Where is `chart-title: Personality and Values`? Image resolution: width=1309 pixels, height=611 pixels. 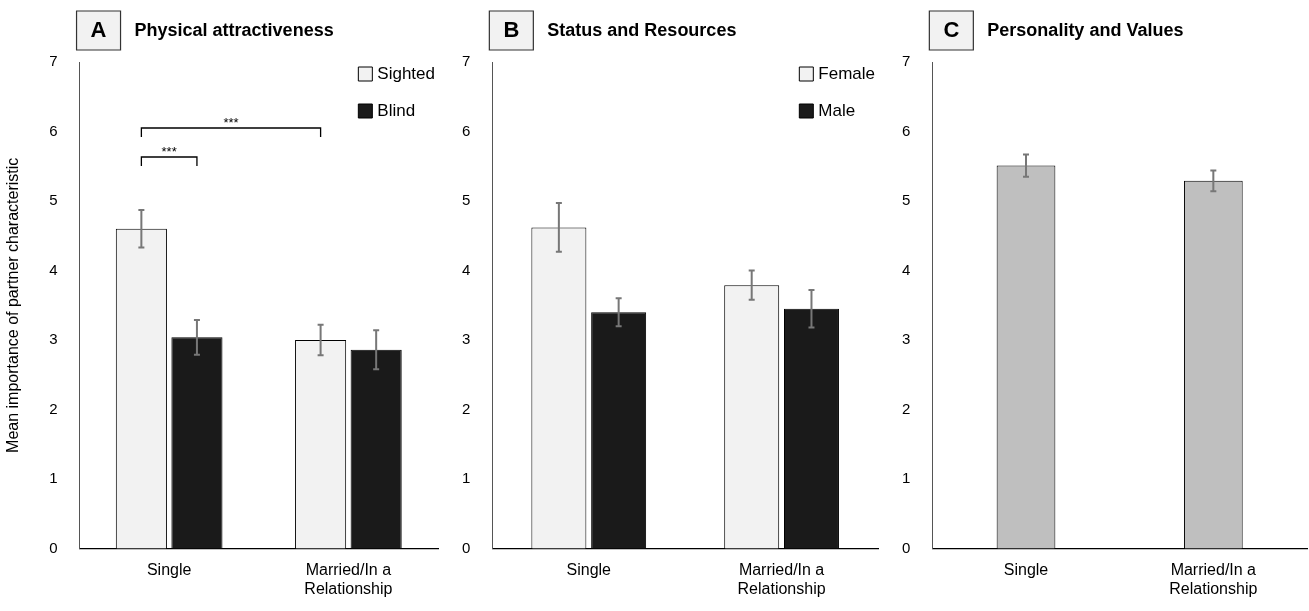 chart-title: Personality and Values is located at coordinates (1085, 29).